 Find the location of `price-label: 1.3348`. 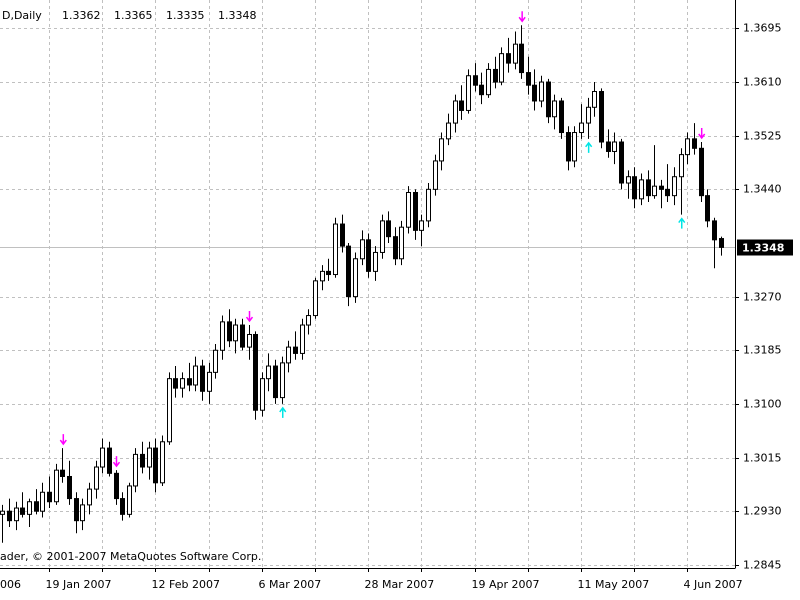

price-label: 1.3348 is located at coordinates (763, 248).